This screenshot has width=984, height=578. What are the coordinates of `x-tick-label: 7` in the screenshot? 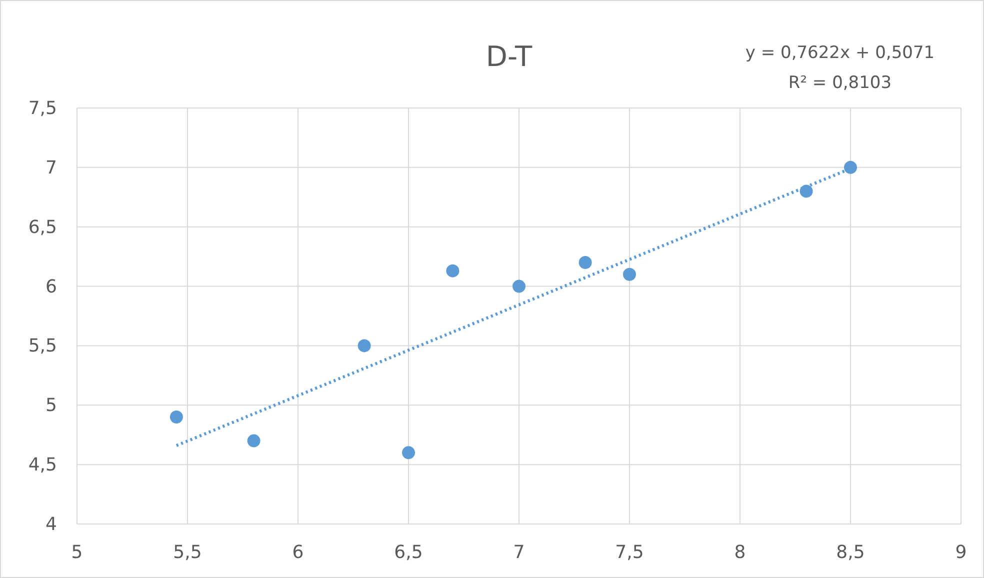 It's located at (519, 552).